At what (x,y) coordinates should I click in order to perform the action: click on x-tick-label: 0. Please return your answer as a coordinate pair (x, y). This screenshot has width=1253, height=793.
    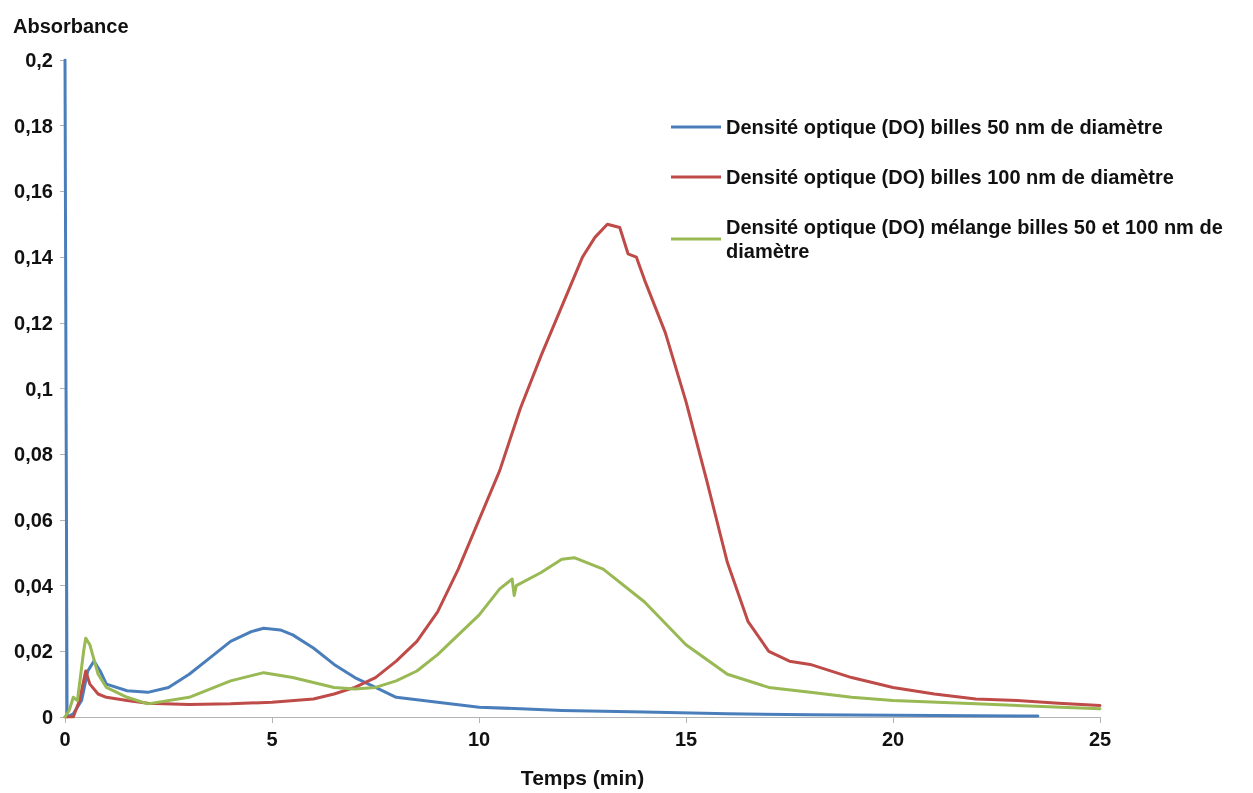
    Looking at the image, I should click on (65, 739).